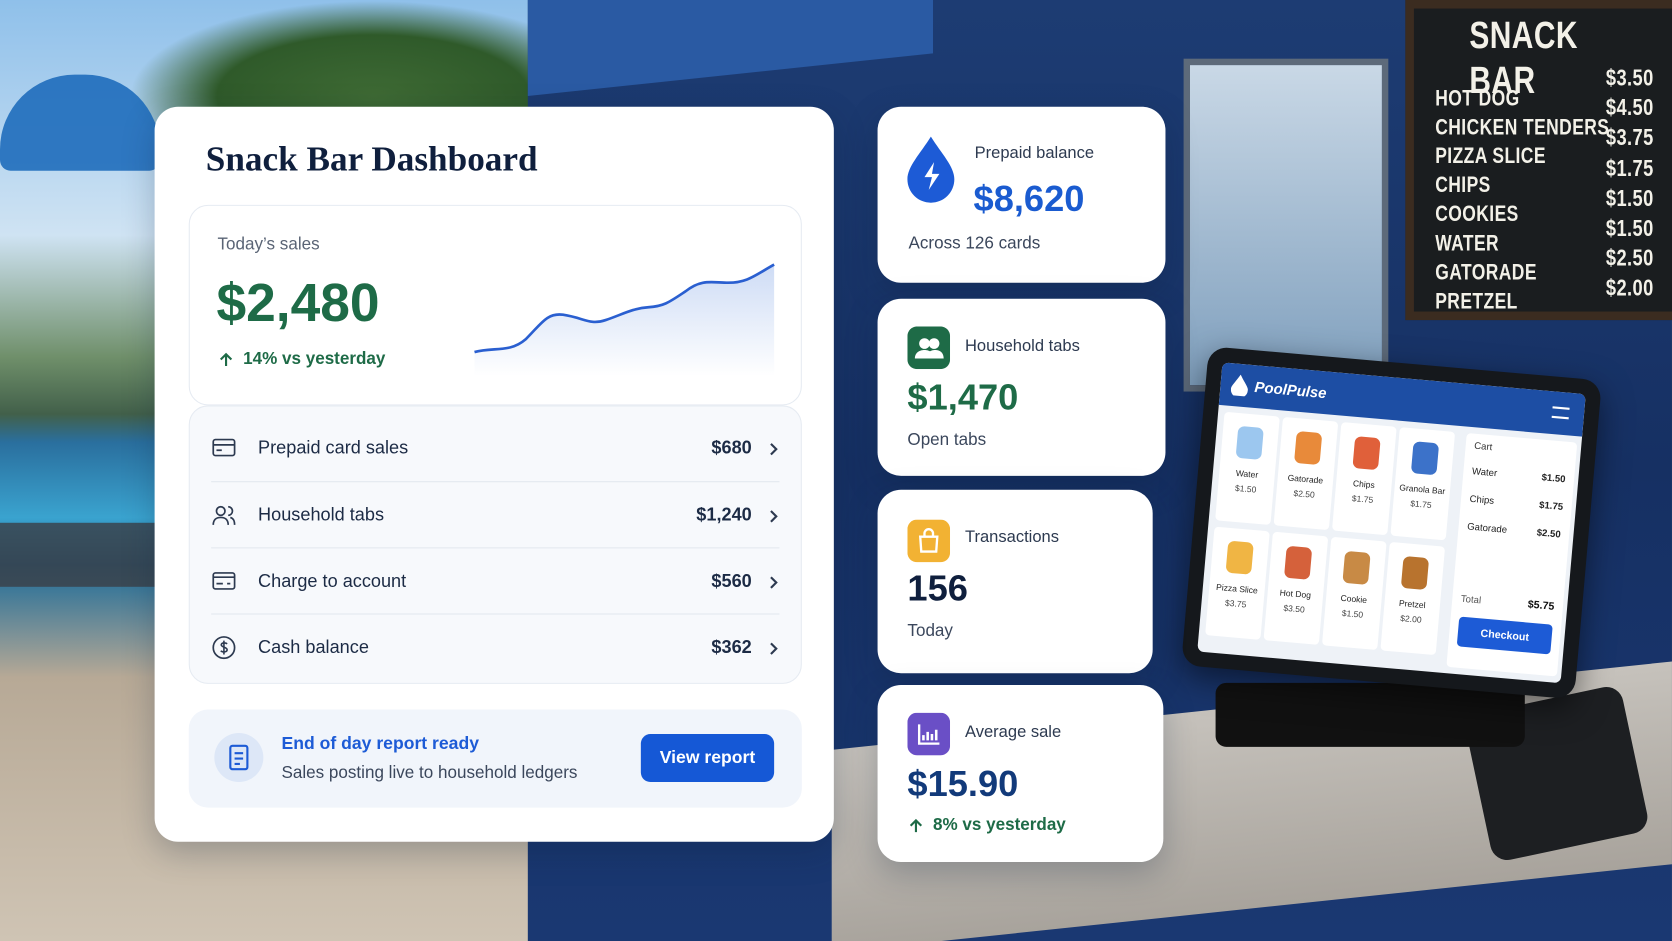  What do you see at coordinates (1370, 714) in the screenshot?
I see `tablet-stand` at bounding box center [1370, 714].